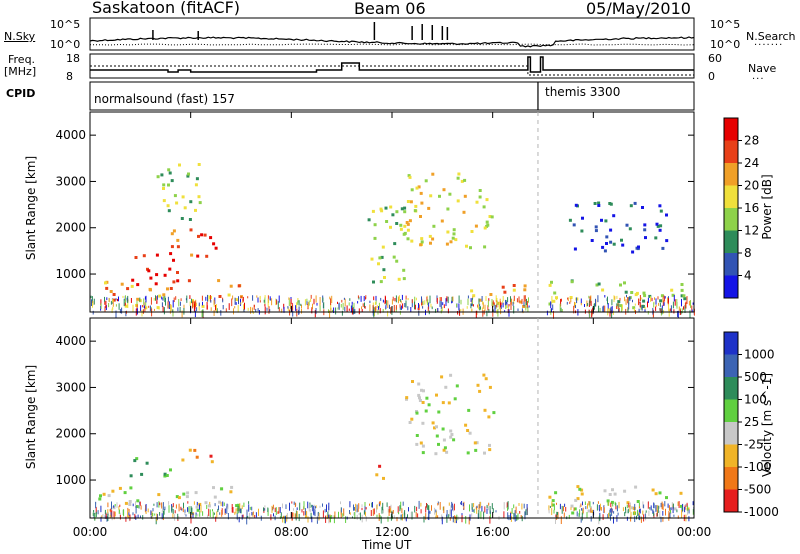  I want to click on colorbar-tick-label: 12, so click(751, 231).